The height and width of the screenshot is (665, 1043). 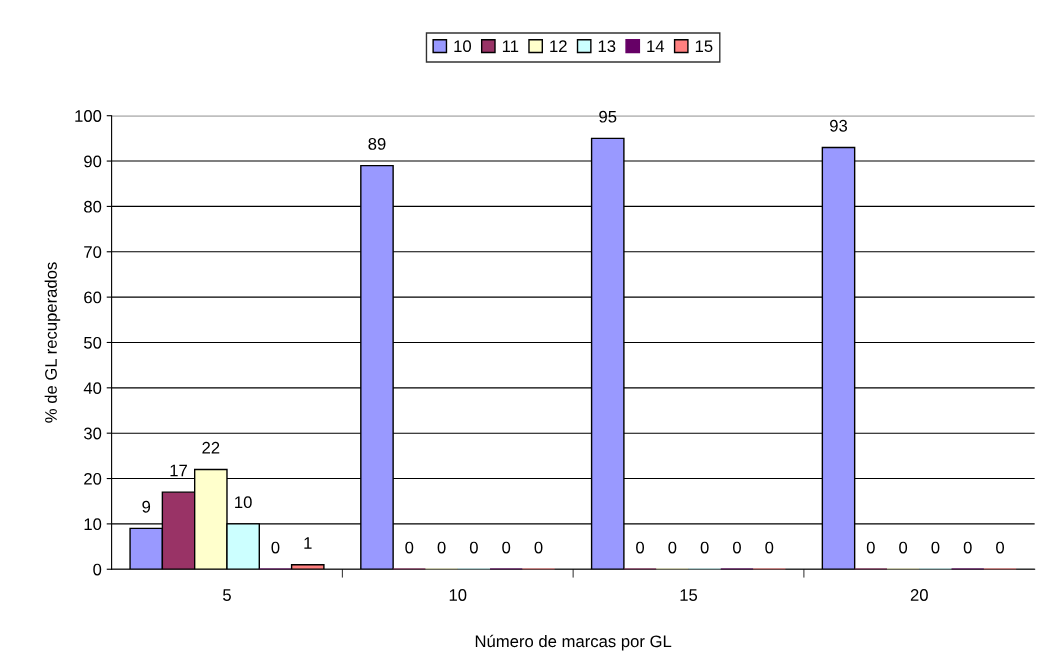 I want to click on x-axis-title: Número de marcas por GL, so click(x=573, y=642).